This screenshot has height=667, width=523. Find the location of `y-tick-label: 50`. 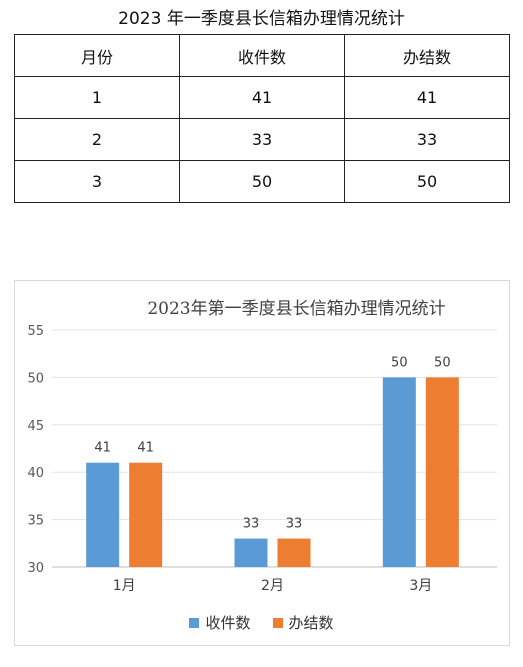

y-tick-label: 50 is located at coordinates (35, 378).